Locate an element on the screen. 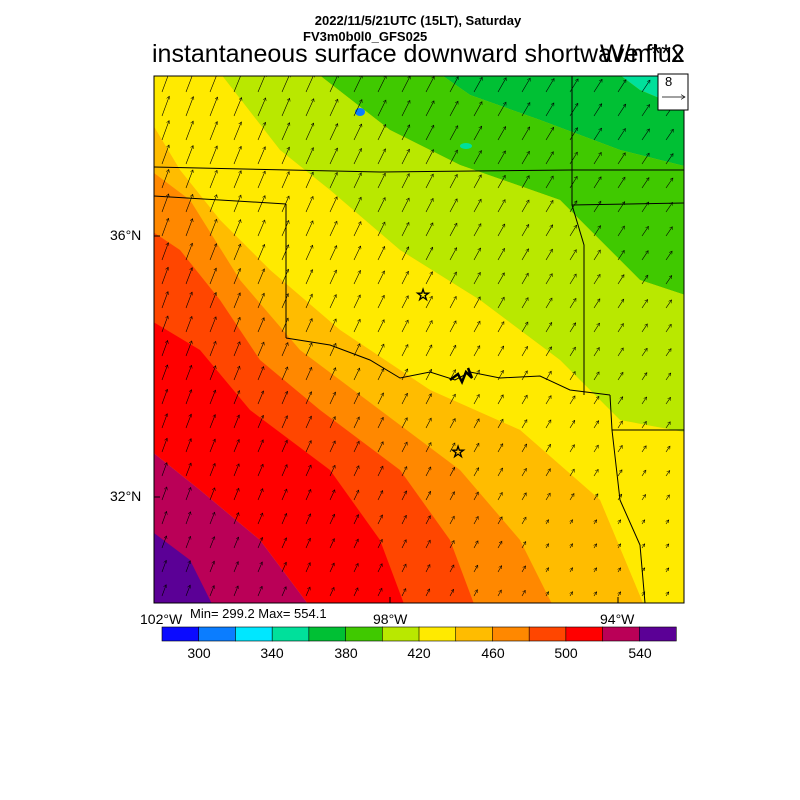 This screenshot has height=800, width=800. lat-label-36n: 36°N is located at coordinates (126, 235).